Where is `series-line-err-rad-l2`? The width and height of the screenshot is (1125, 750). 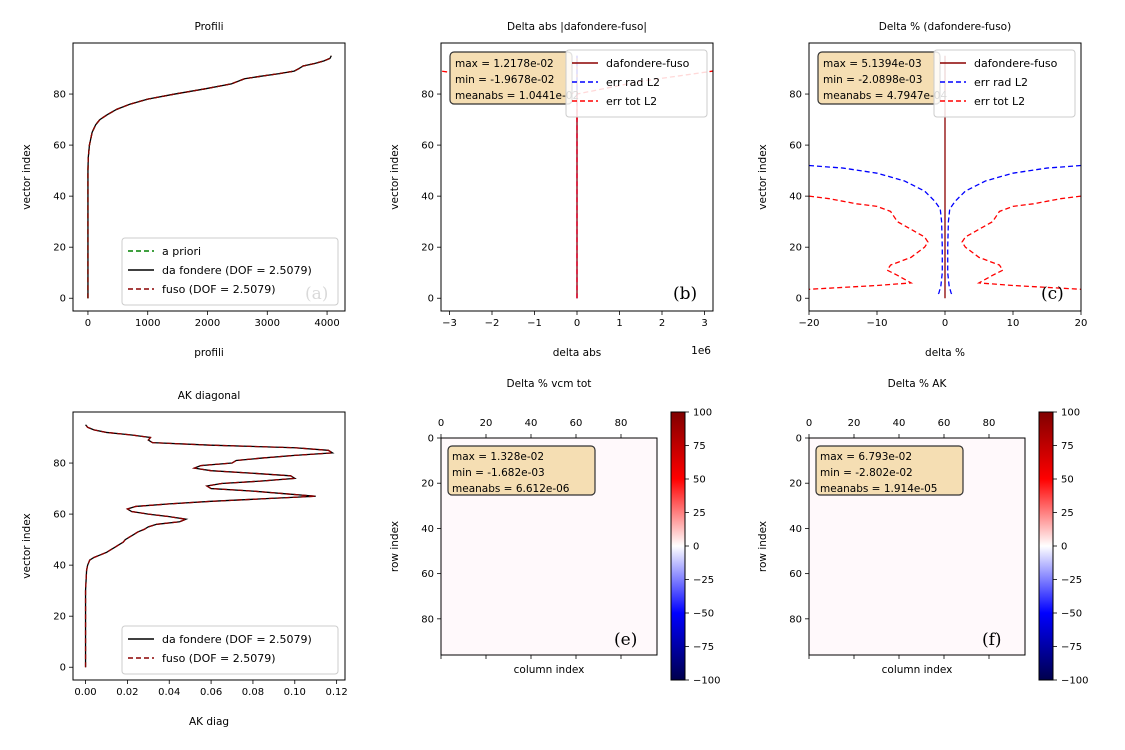 series-line-err-rad-l2 is located at coordinates (876, 230).